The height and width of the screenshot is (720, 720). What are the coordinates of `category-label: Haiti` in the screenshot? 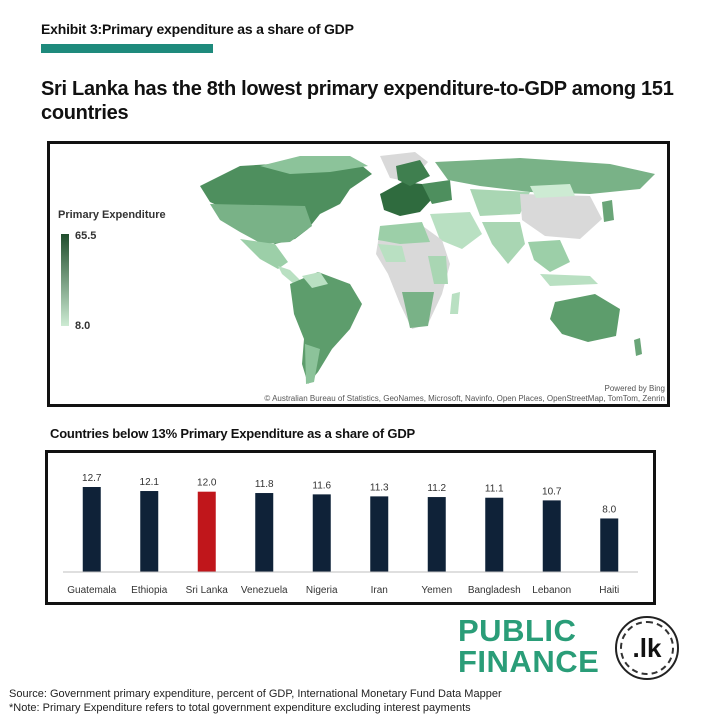 It's located at (609, 590).